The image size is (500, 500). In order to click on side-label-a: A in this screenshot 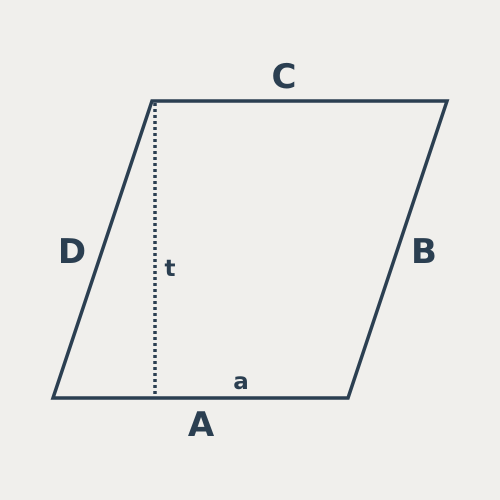, I will do `click(201, 425)`.